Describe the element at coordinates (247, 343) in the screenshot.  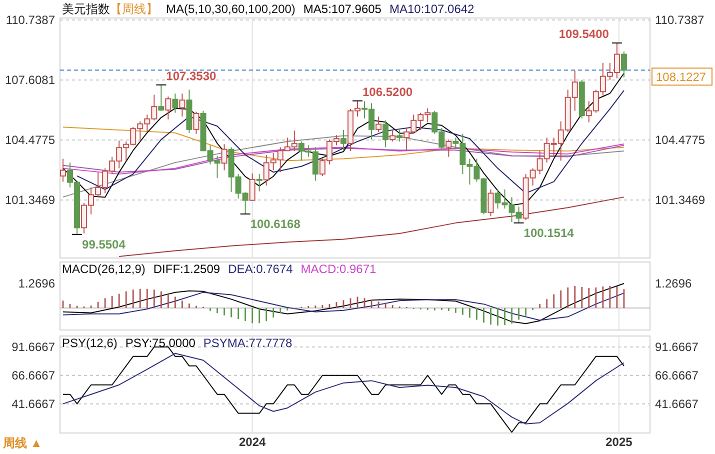
I see `series-label: PSYMA:77.7778` at that location.